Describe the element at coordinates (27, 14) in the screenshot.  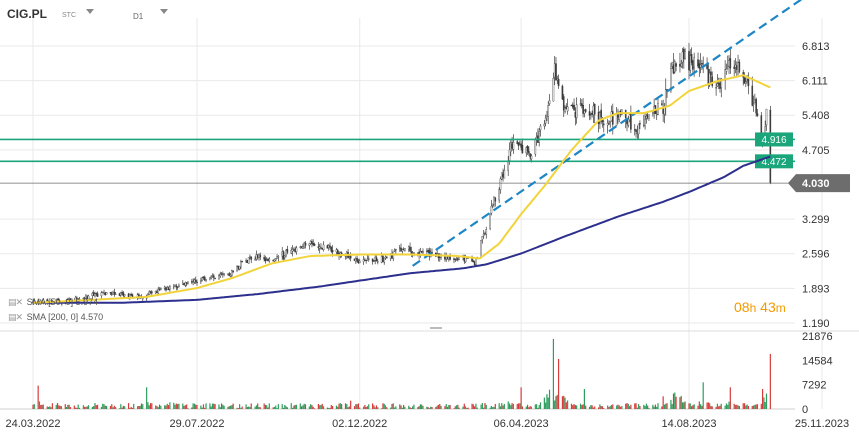
I see `symbol-name: CIG.PL` at that location.